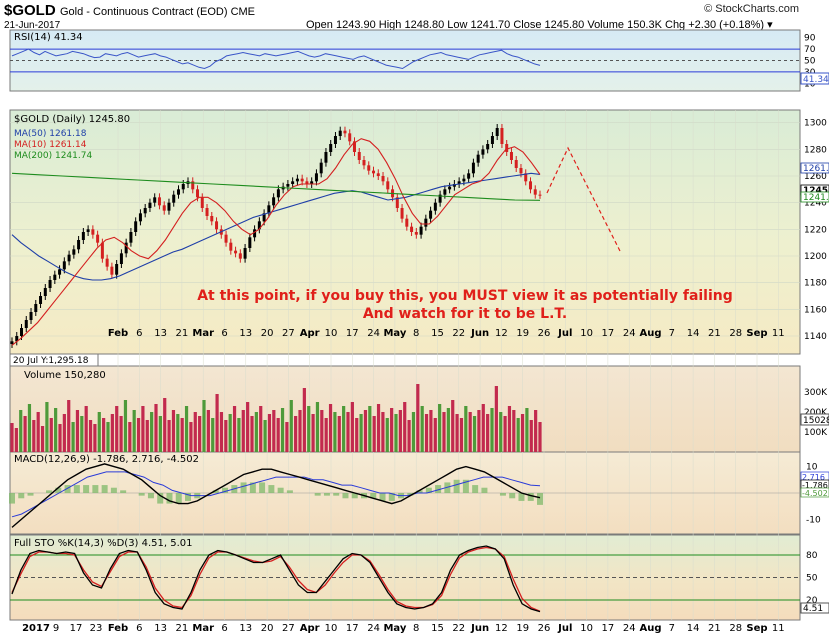 The height and width of the screenshot is (637, 829). Describe the element at coordinates (276, 579) in the screenshot. I see `sto-line` at that location.